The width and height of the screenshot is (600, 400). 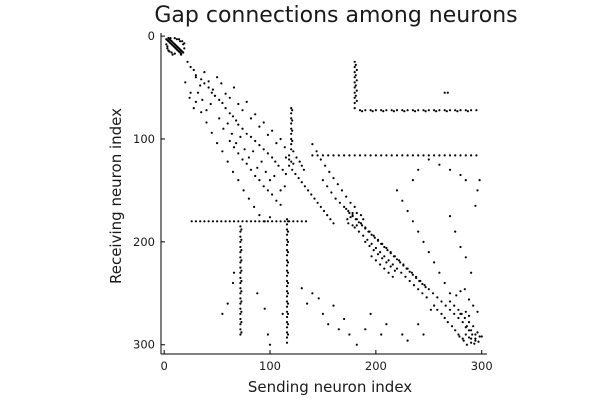 I want to click on y-axis-label: Receiving neuron index, so click(x=116, y=196).